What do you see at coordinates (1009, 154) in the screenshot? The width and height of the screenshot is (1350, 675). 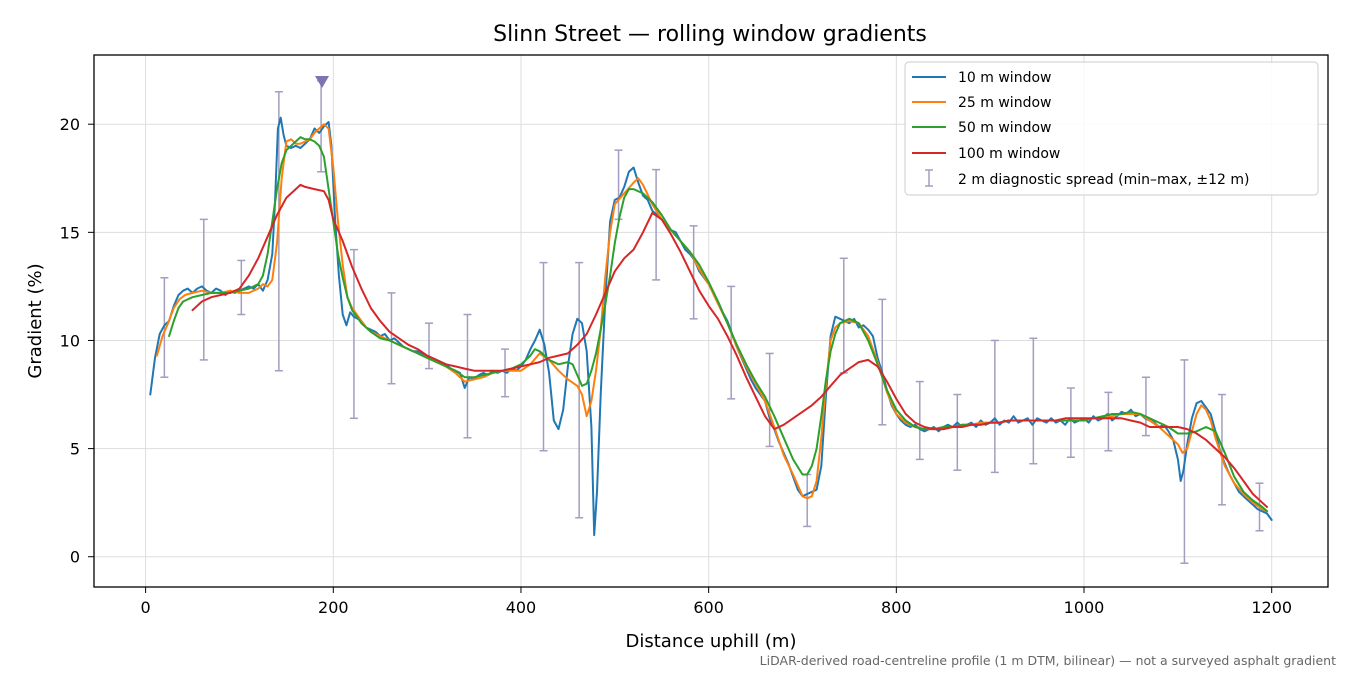 I see `legend-label-100m: 100 m window` at bounding box center [1009, 154].